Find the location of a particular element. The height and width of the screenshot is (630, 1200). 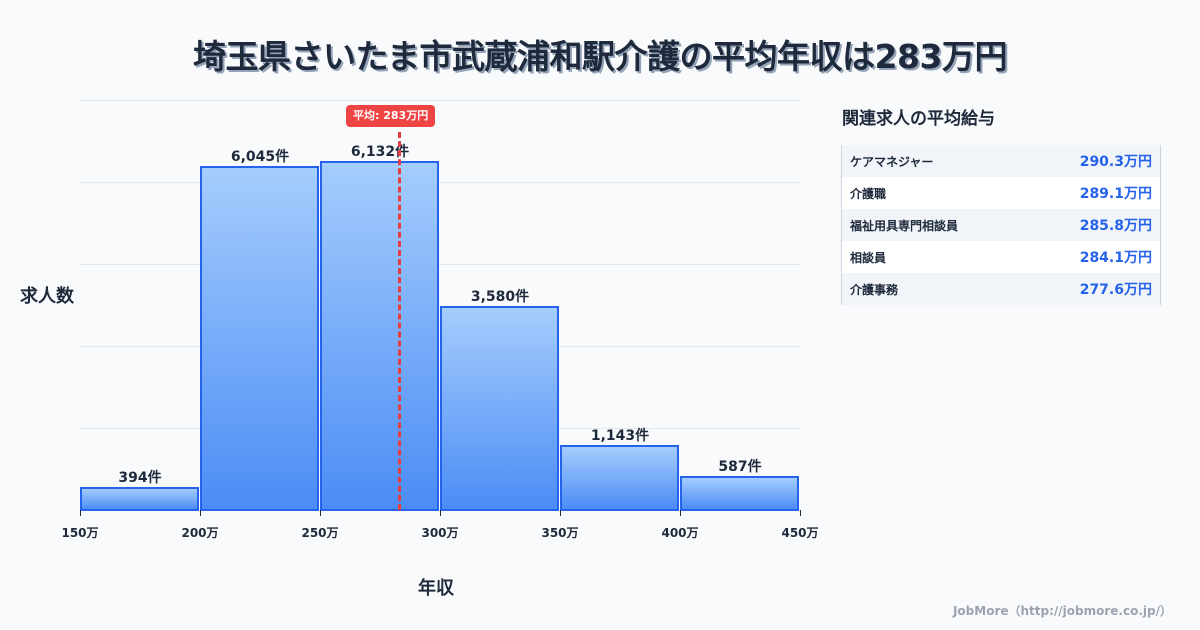

related-job-row: 福祉用具専門相談員 285.8万円 is located at coordinates (1001, 225).